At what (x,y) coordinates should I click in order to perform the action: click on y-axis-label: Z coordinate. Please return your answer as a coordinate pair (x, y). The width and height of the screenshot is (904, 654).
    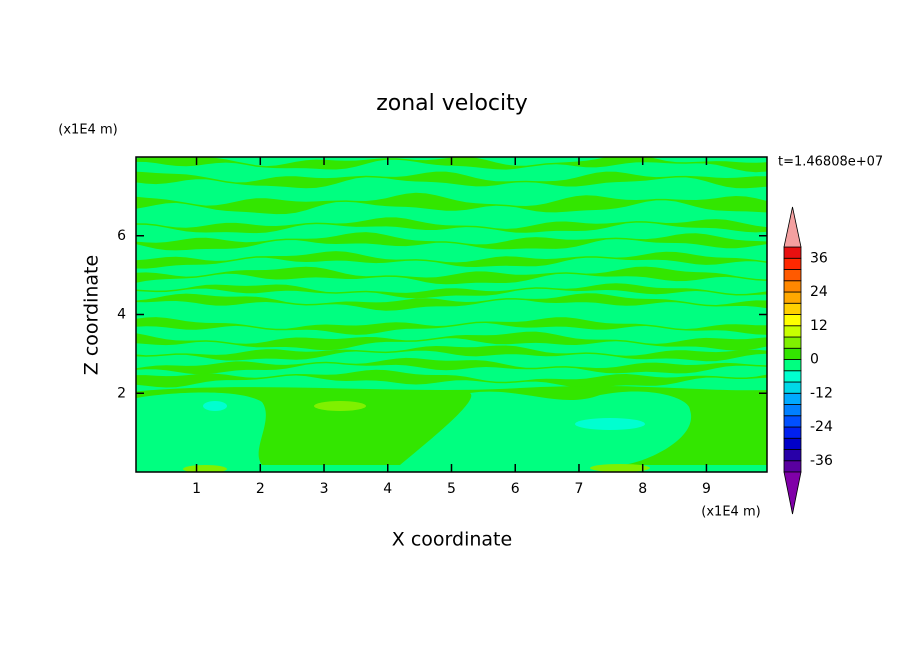
    Looking at the image, I should click on (92, 315).